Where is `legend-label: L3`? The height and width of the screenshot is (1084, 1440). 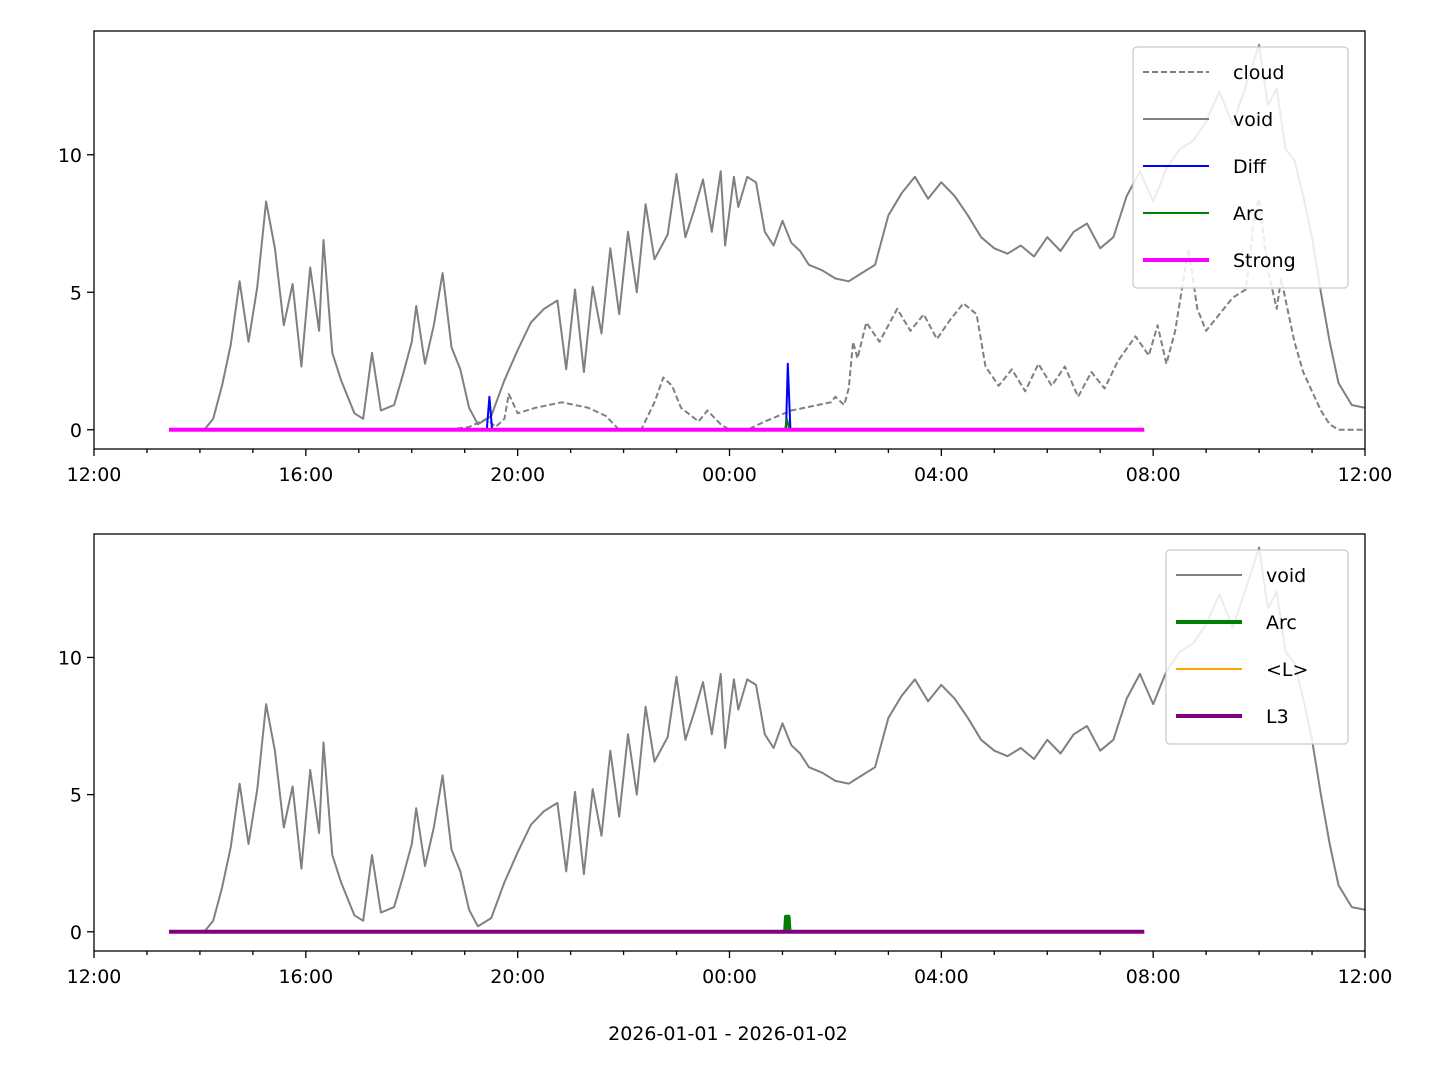 legend-label: L3 is located at coordinates (1277, 717).